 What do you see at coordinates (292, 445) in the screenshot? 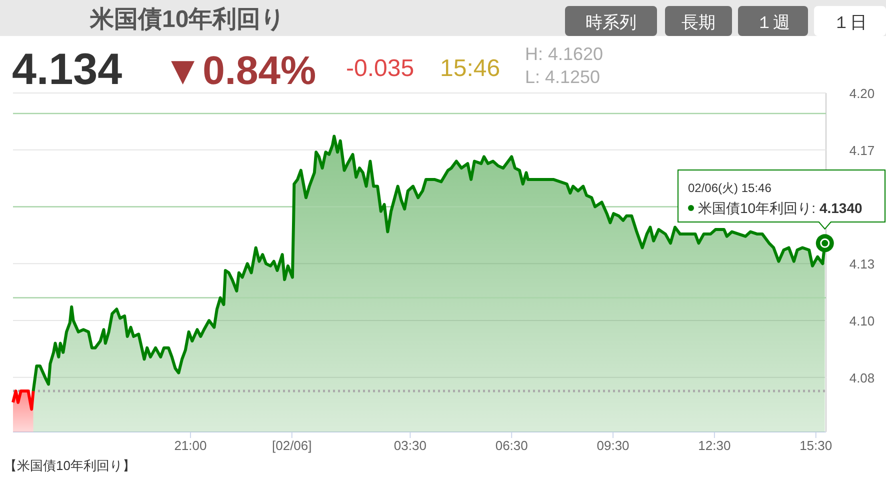
I see `x-tick-label: [02/06]` at bounding box center [292, 445].